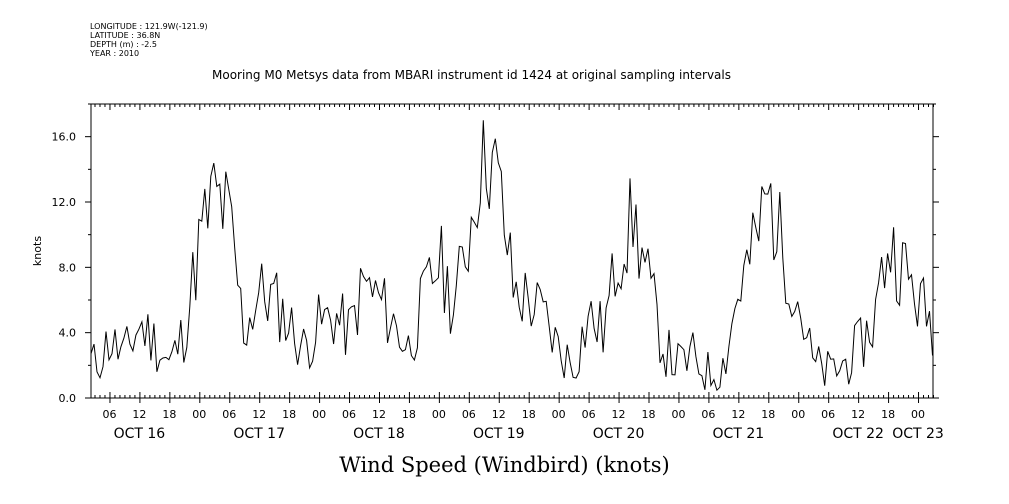 The image size is (1009, 504). I want to click on latitude-label: LATITUDE : 36.8N, so click(125, 35).